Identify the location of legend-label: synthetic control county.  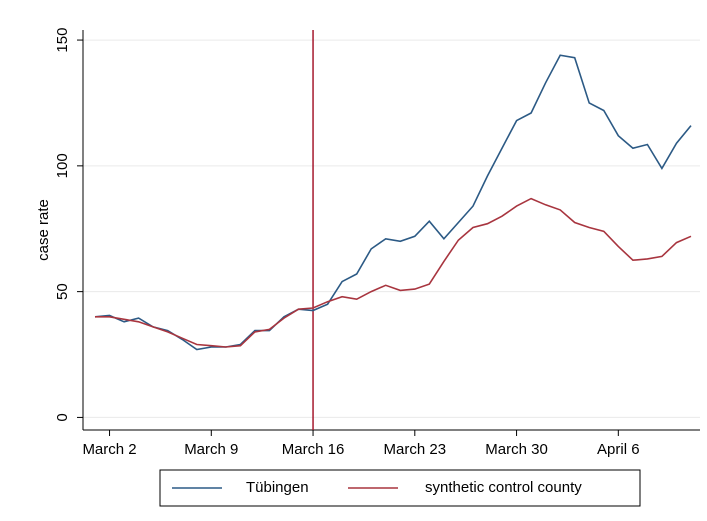
(503, 487).